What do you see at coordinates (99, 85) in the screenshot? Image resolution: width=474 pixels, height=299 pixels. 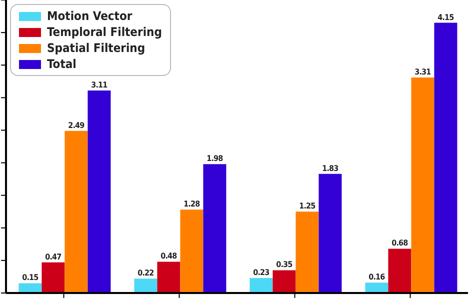 I see `data-label: 3.11` at bounding box center [99, 85].